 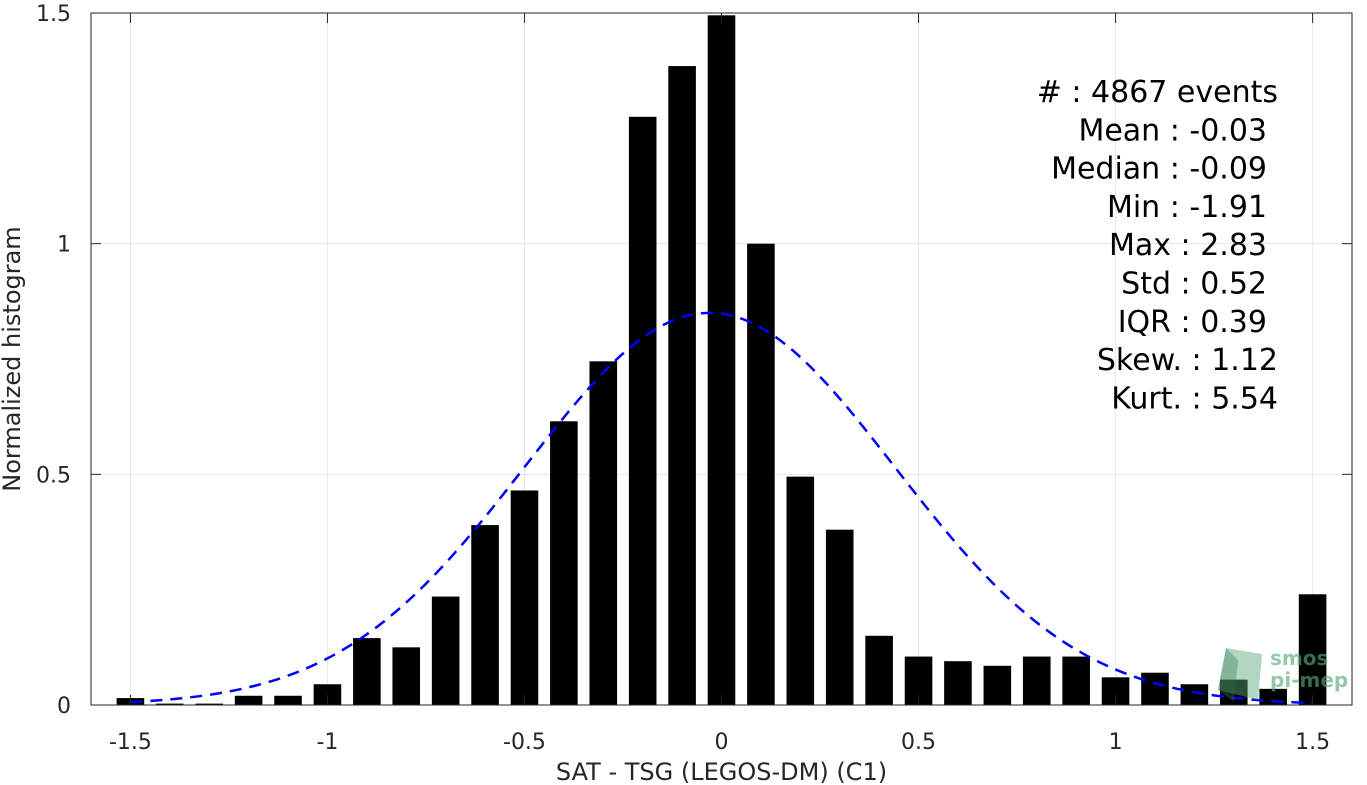 What do you see at coordinates (1299, 658) in the screenshot?
I see `logo-text-line1: smos` at bounding box center [1299, 658].